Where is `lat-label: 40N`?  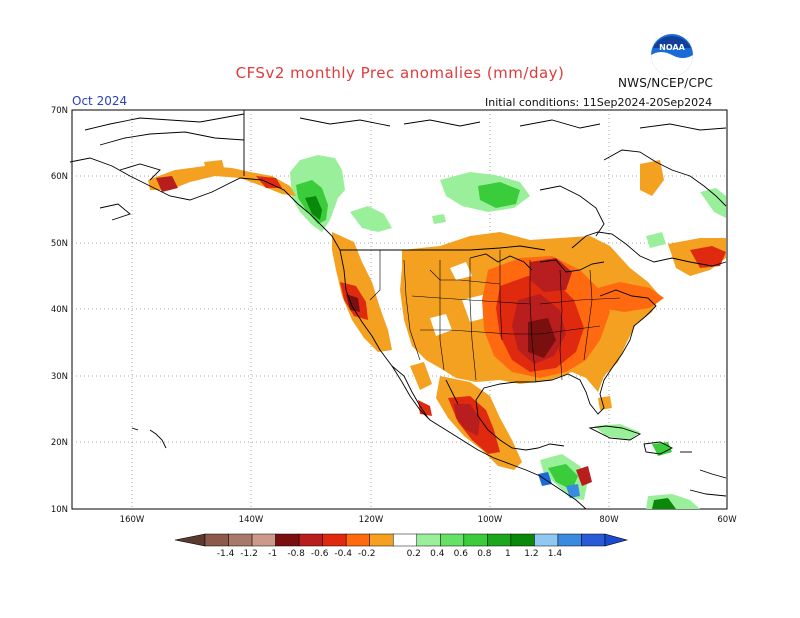 lat-label: 40N is located at coordinates (59, 310).